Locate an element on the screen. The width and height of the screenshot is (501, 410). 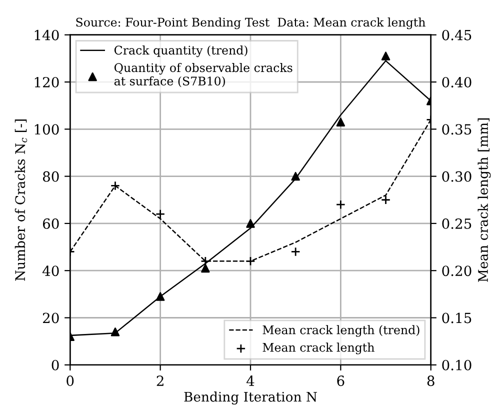
y2-tick-label: 0.10 is located at coordinates (457, 365).